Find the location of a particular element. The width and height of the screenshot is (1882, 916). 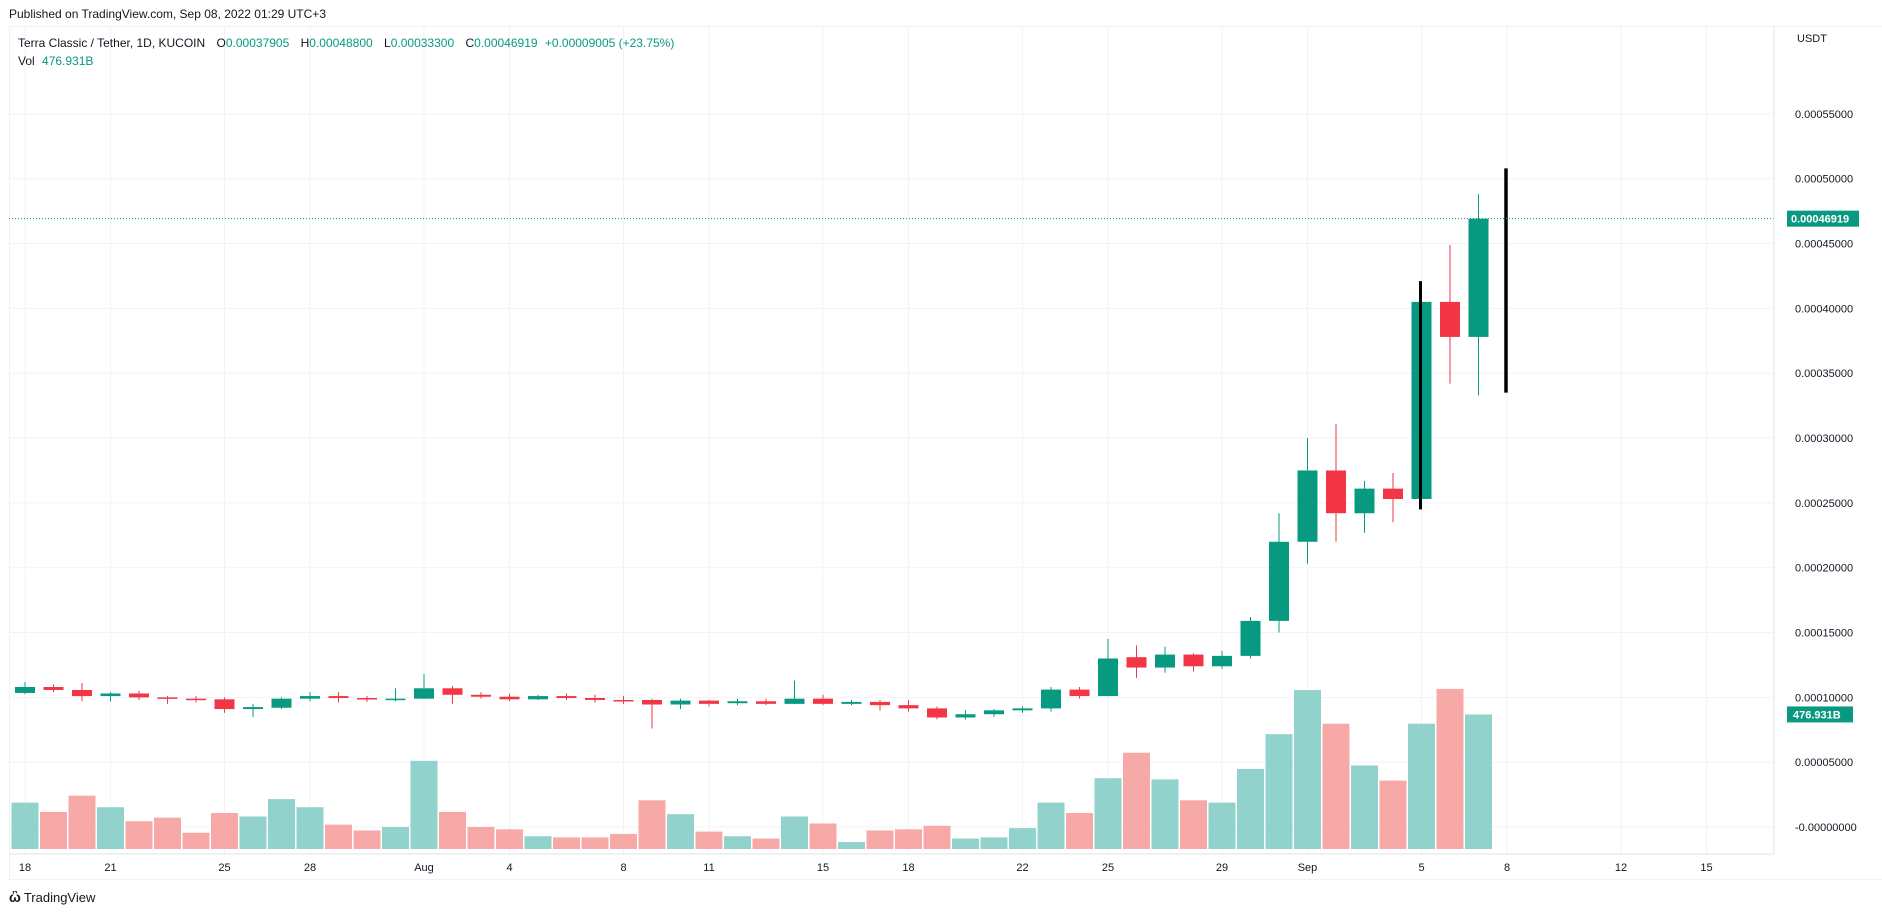

last-price-label: 0.00046919 is located at coordinates (1820, 220).